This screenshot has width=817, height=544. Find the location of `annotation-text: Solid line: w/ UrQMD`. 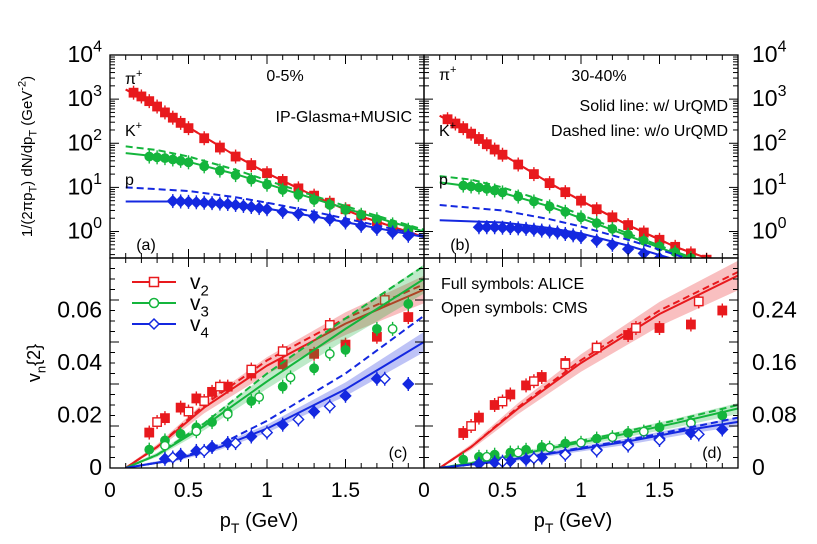

annotation-text: Solid line: w/ UrQMD is located at coordinates (654, 106).